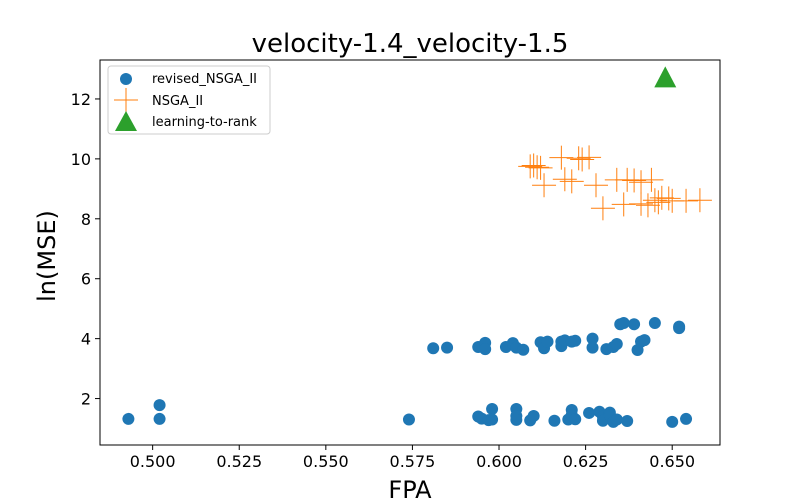 This screenshot has width=800, height=500. What do you see at coordinates (672, 461) in the screenshot?
I see `x-tick-label: 0.650` at bounding box center [672, 461].